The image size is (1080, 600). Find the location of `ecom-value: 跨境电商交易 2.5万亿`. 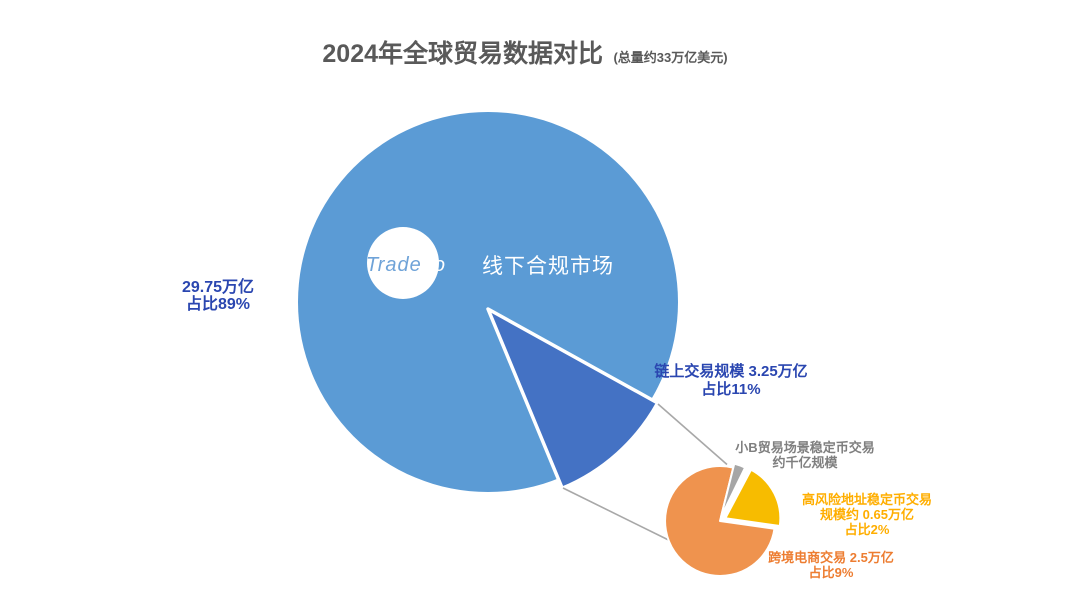

ecom-value: 跨境电商交易 2.5万亿 is located at coordinates (831, 557).